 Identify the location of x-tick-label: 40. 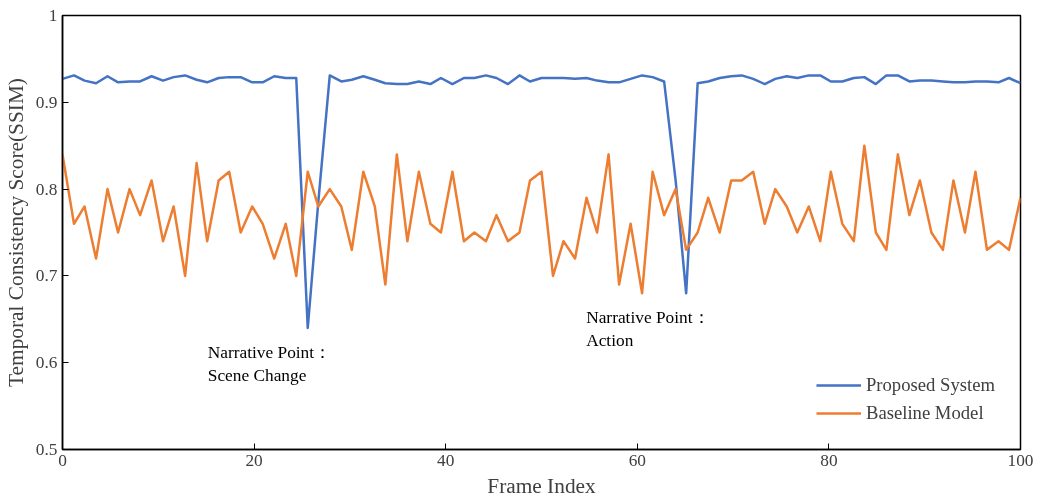
(446, 460).